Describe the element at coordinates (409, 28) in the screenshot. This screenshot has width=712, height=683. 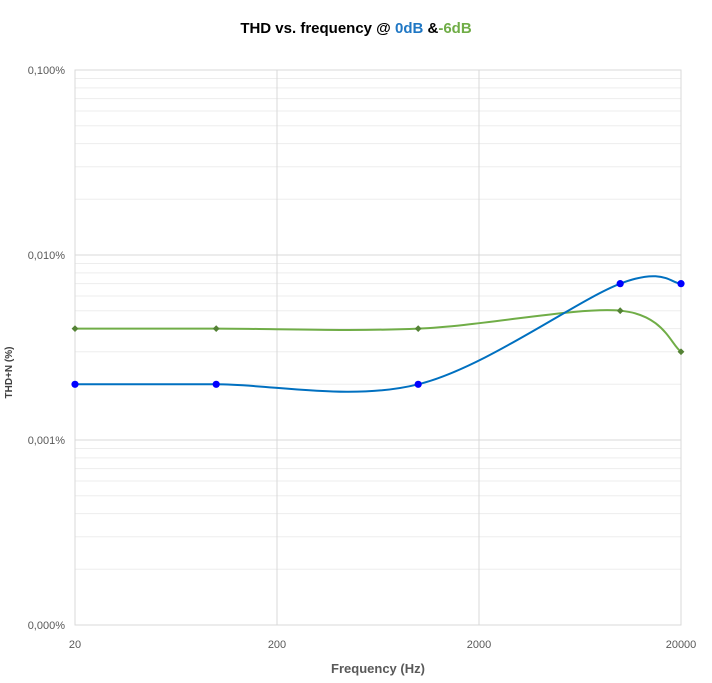
I see `chart-title-part: 0dB` at that location.